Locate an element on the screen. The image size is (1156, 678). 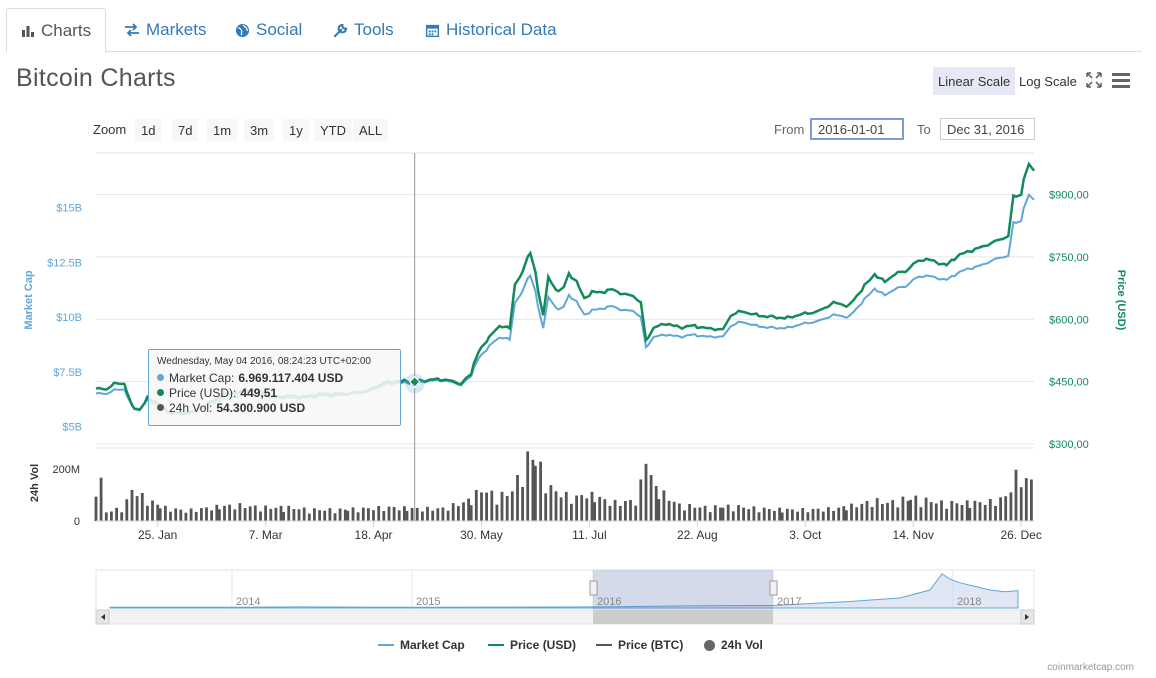
legend-item-price-btc: Price (BTC) is located at coordinates (639, 645).